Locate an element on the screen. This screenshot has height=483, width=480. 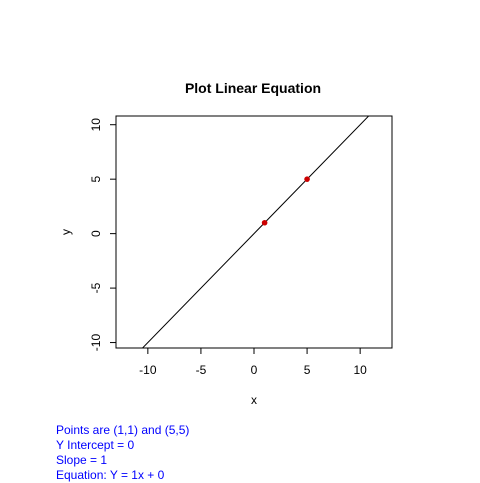
points-info-line: Points are (1,1) and (5,5) is located at coordinates (123, 430).